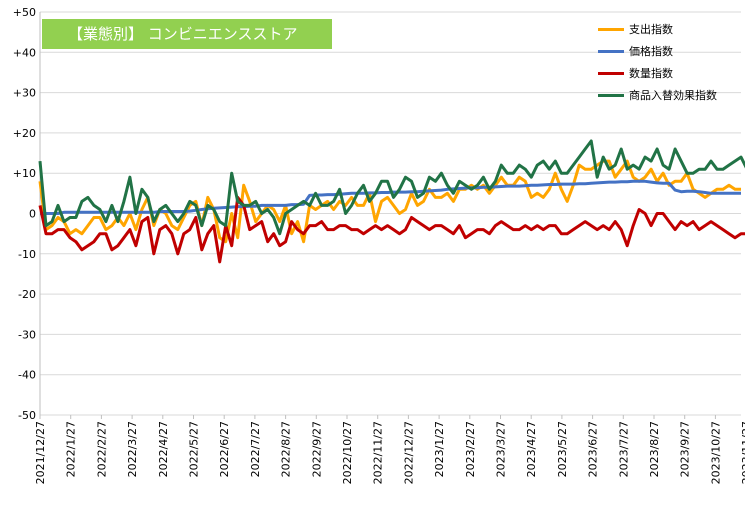 This screenshot has width=745, height=510. What do you see at coordinates (24, 173) in the screenshot?
I see `y-tick-label: +10` at bounding box center [24, 173].